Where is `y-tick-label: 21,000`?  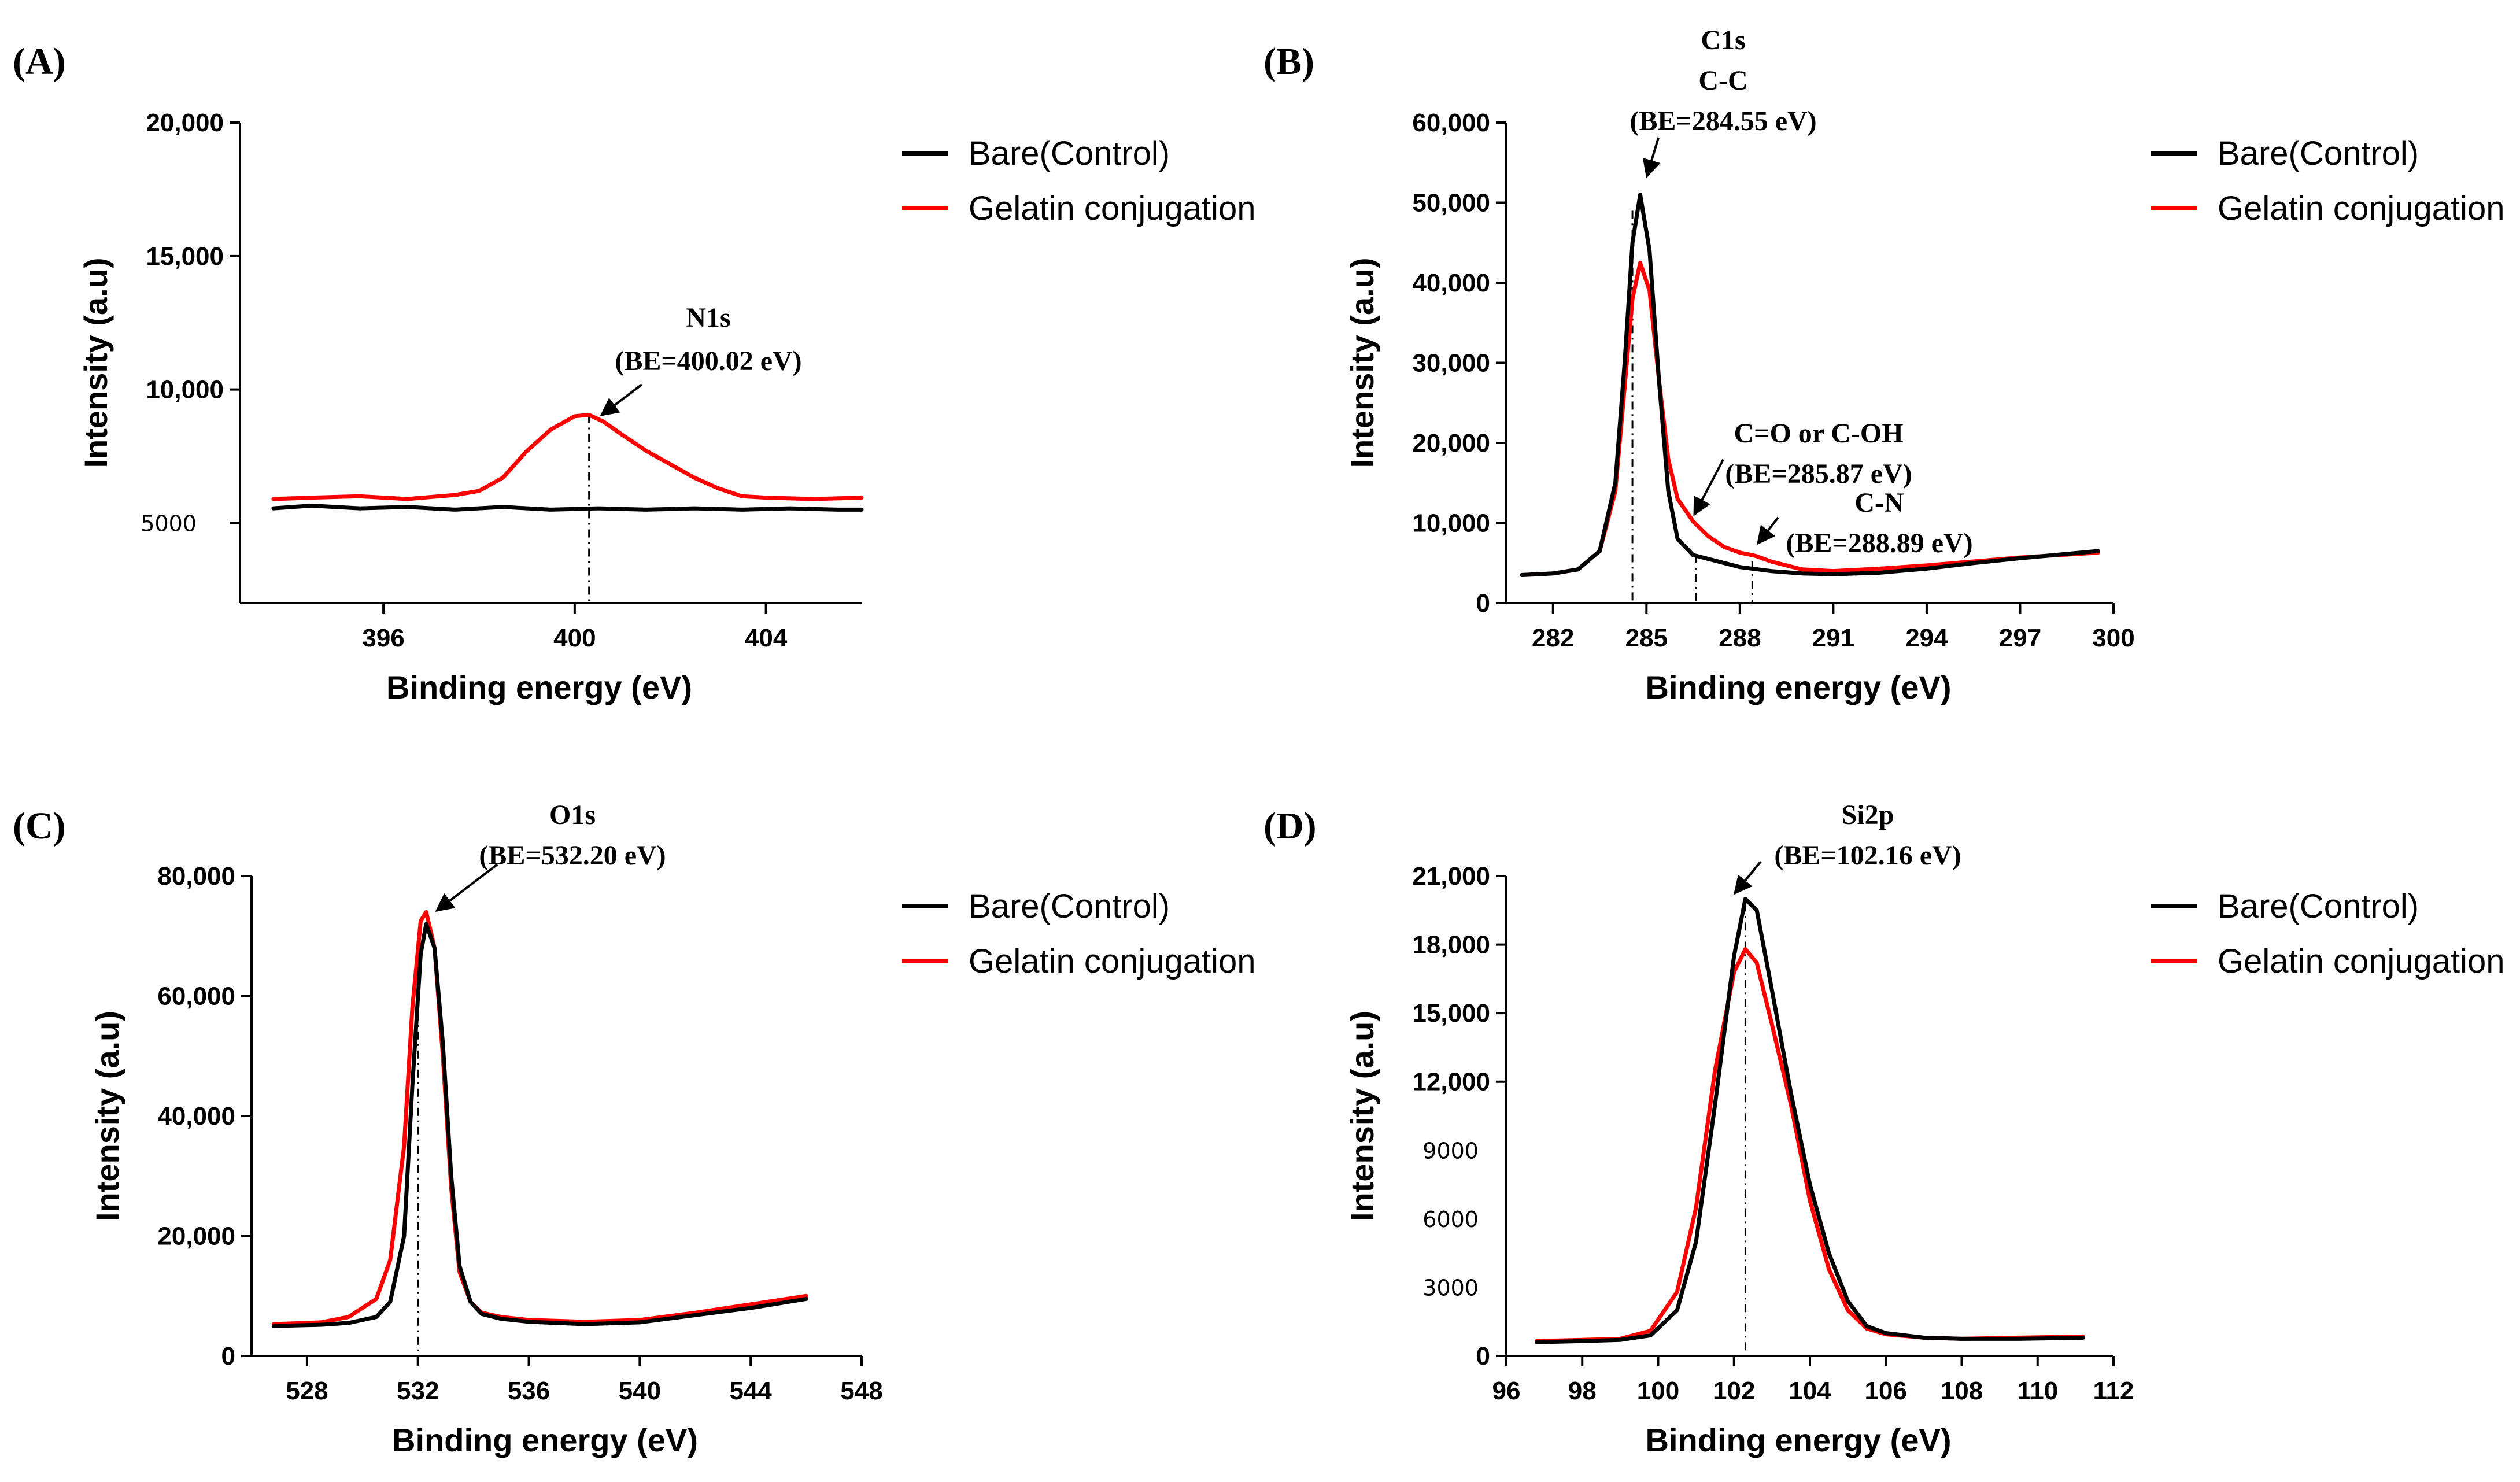
y-tick-label: 21,000 is located at coordinates (1451, 876).